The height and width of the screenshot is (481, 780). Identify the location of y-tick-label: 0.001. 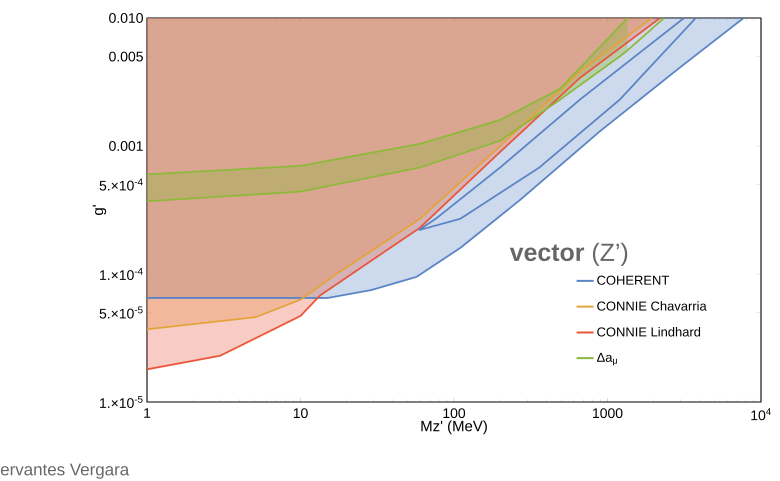
(126, 146).